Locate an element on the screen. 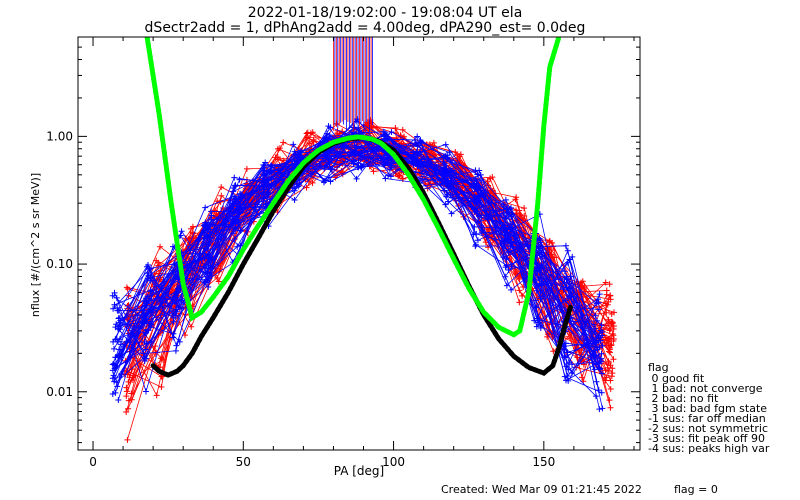 This screenshot has height=500, width=800. flag-value: flag = 0 is located at coordinates (696, 489).